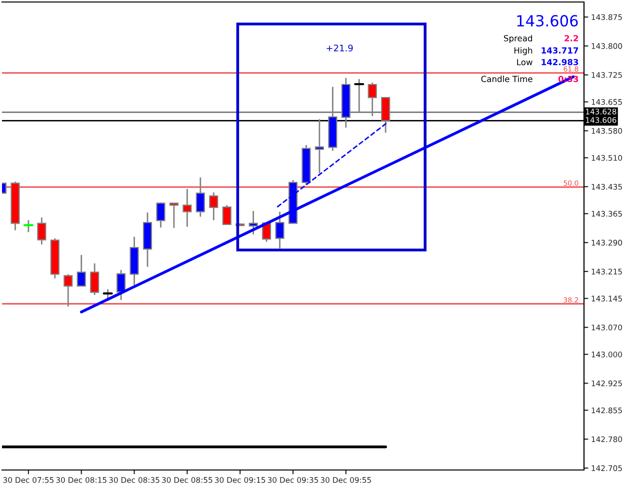  I want to click on annotation: Low, so click(524, 62).